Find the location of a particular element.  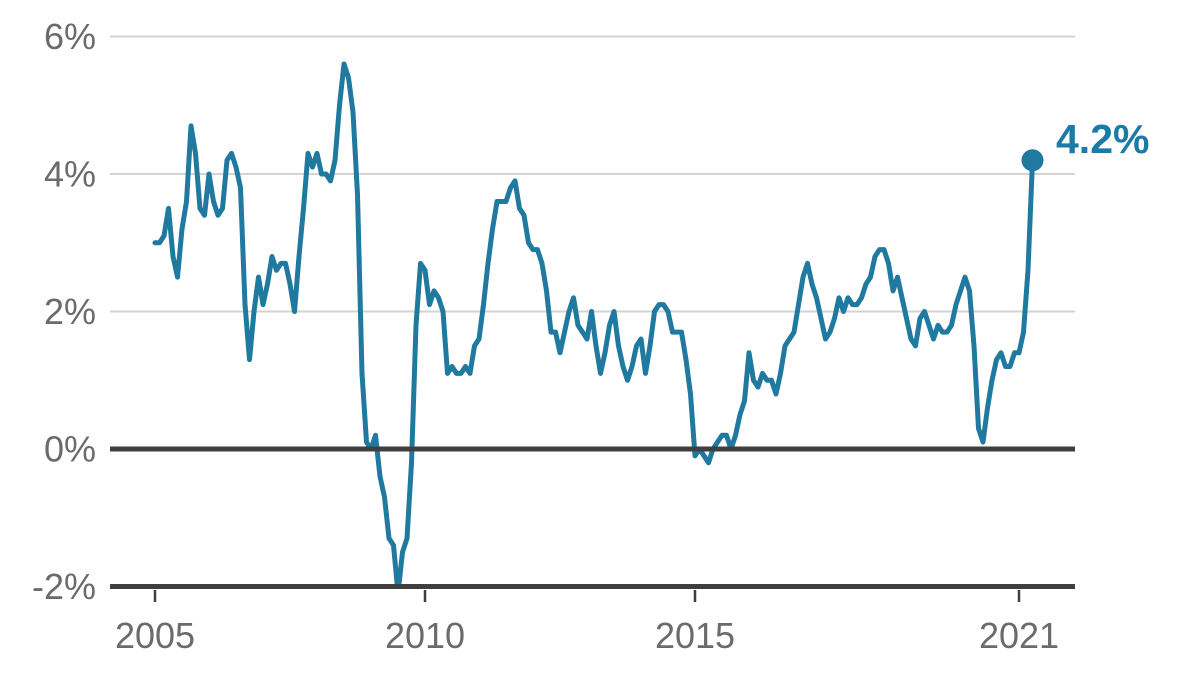

y-tick-label: 4% is located at coordinates (70, 174).